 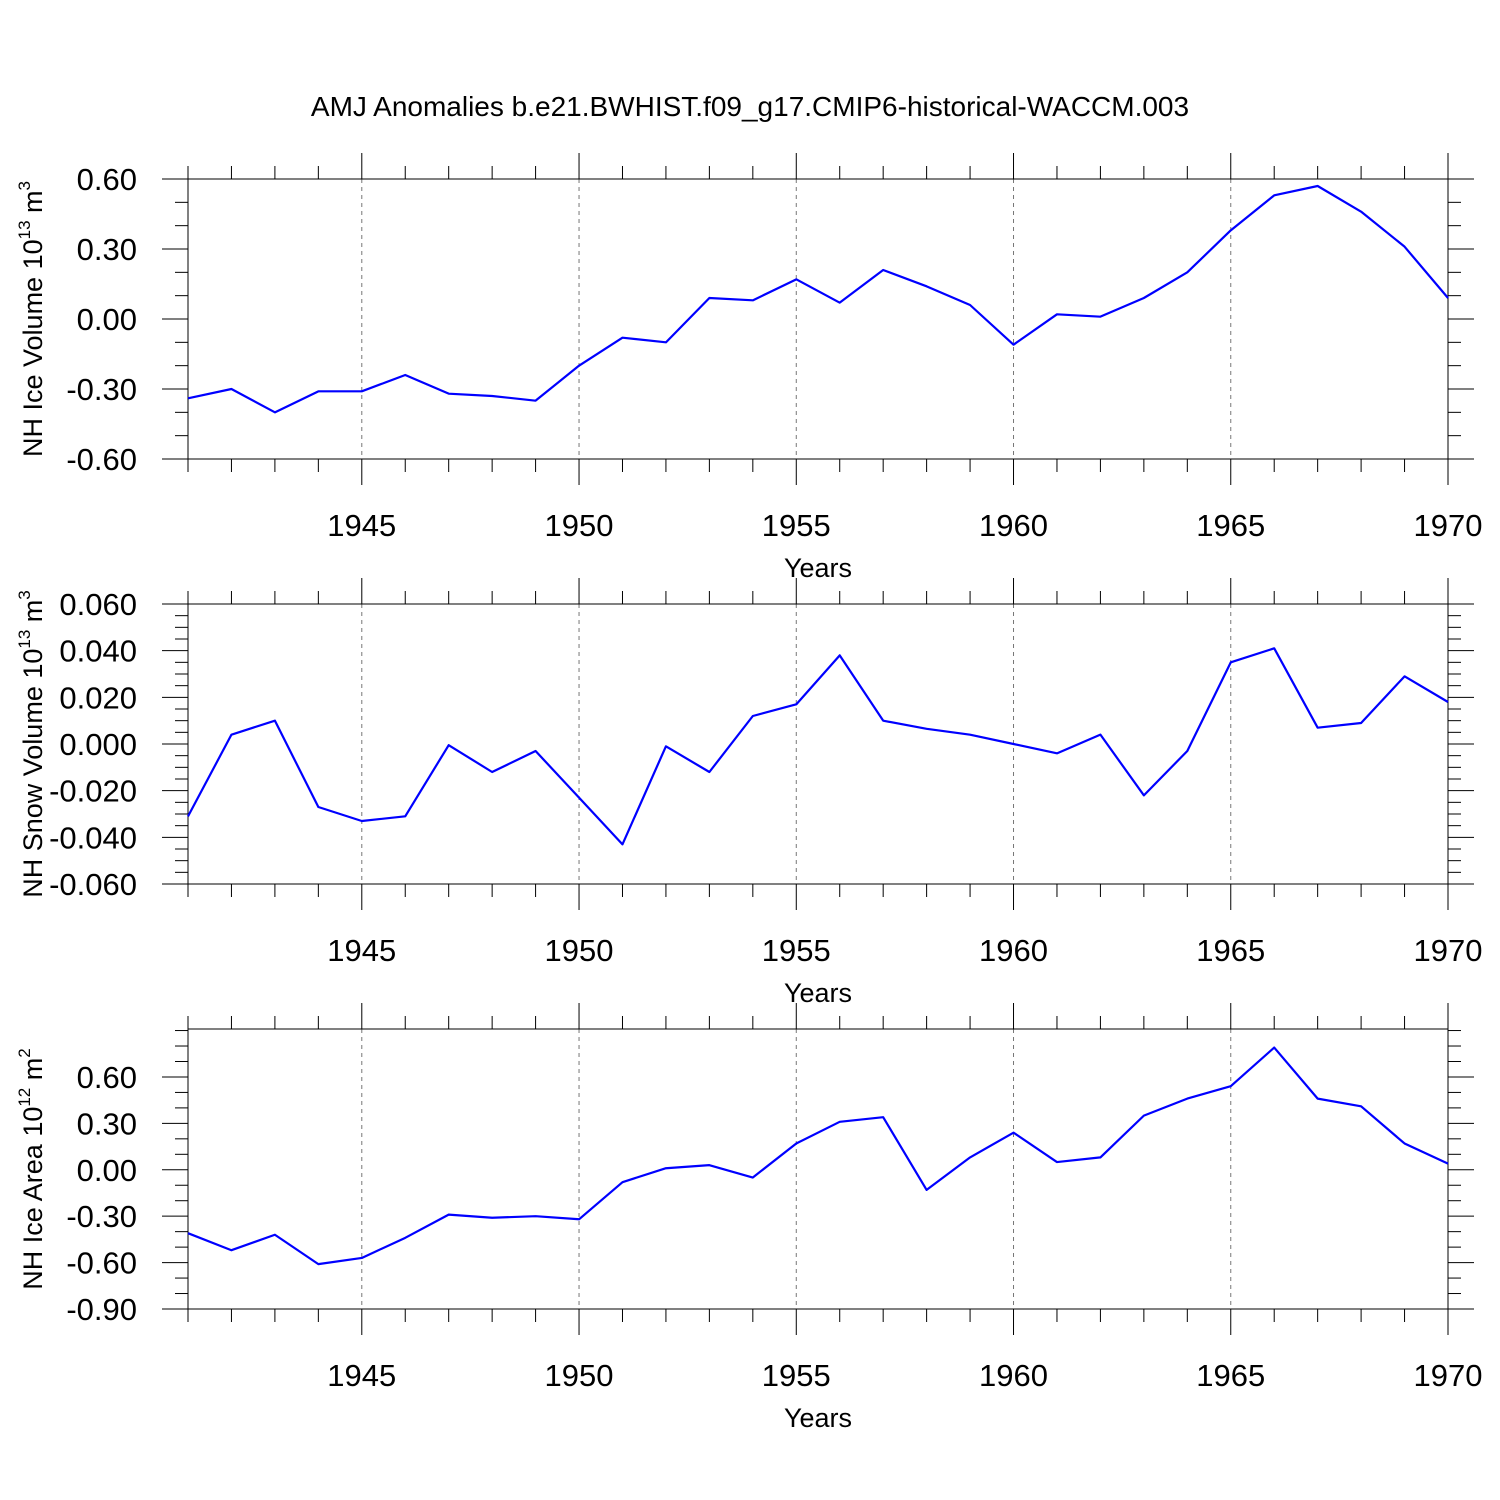 I want to click on y-axis-label: NH Snow Volume 1013 m3, so click(x=31, y=744).